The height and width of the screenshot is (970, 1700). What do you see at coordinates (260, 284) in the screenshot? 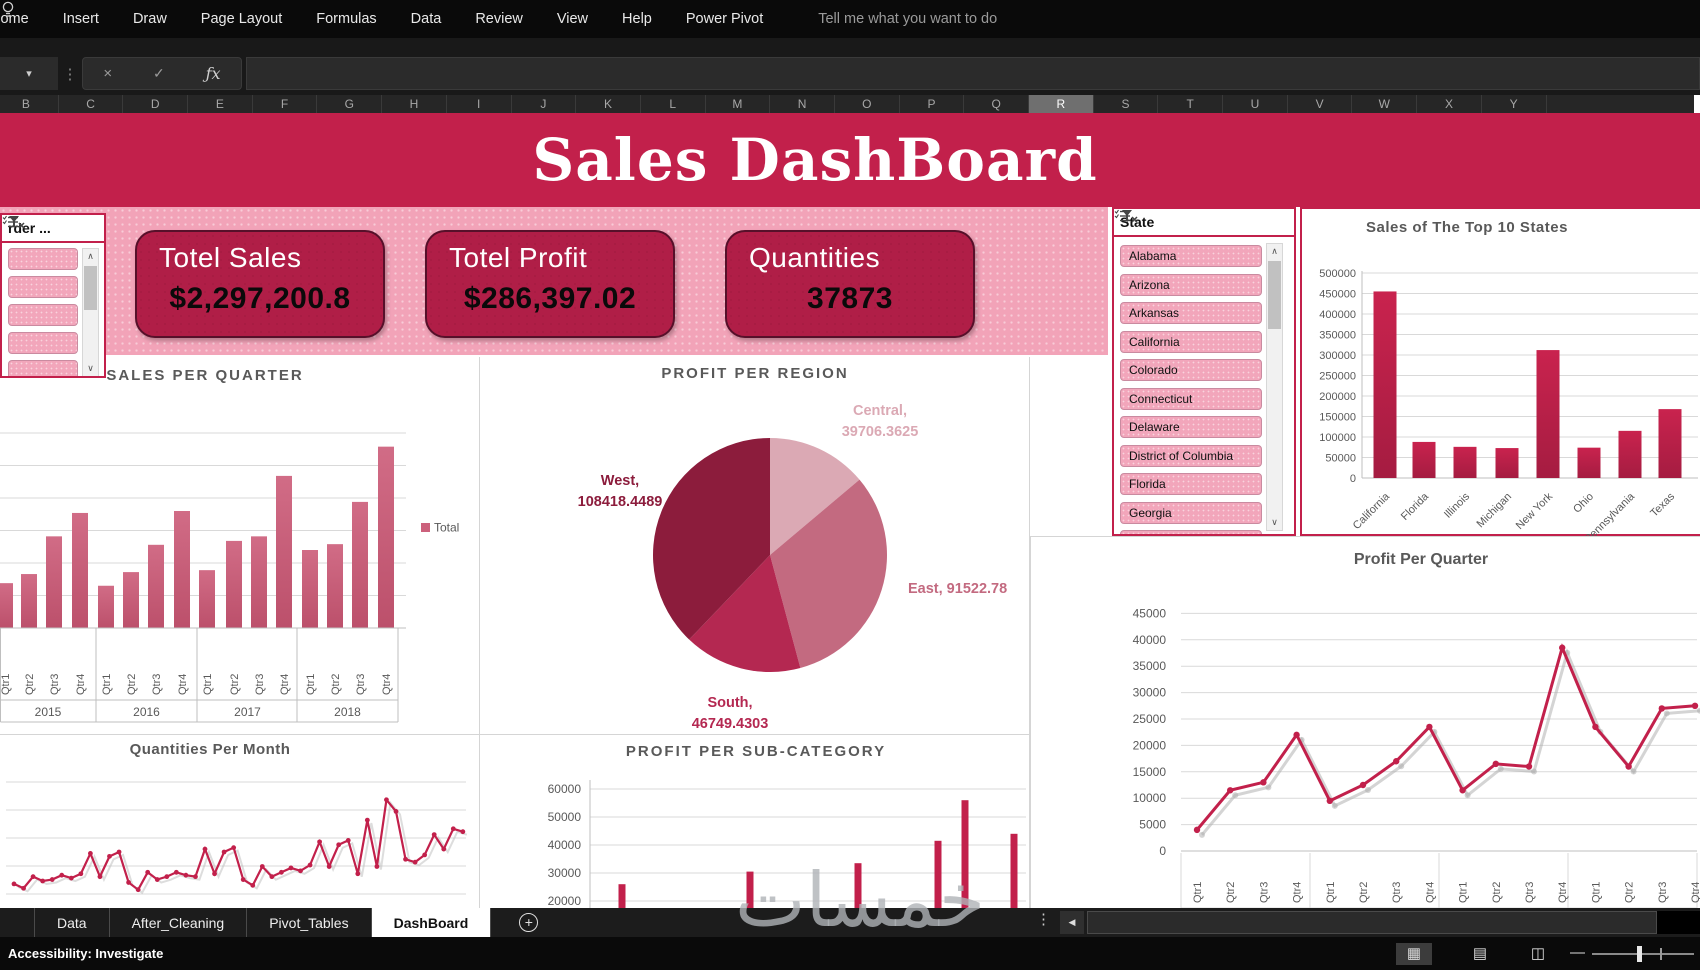
I see `kpi-card-total-sales: Totel Sales $2,297,200.8` at bounding box center [260, 284].